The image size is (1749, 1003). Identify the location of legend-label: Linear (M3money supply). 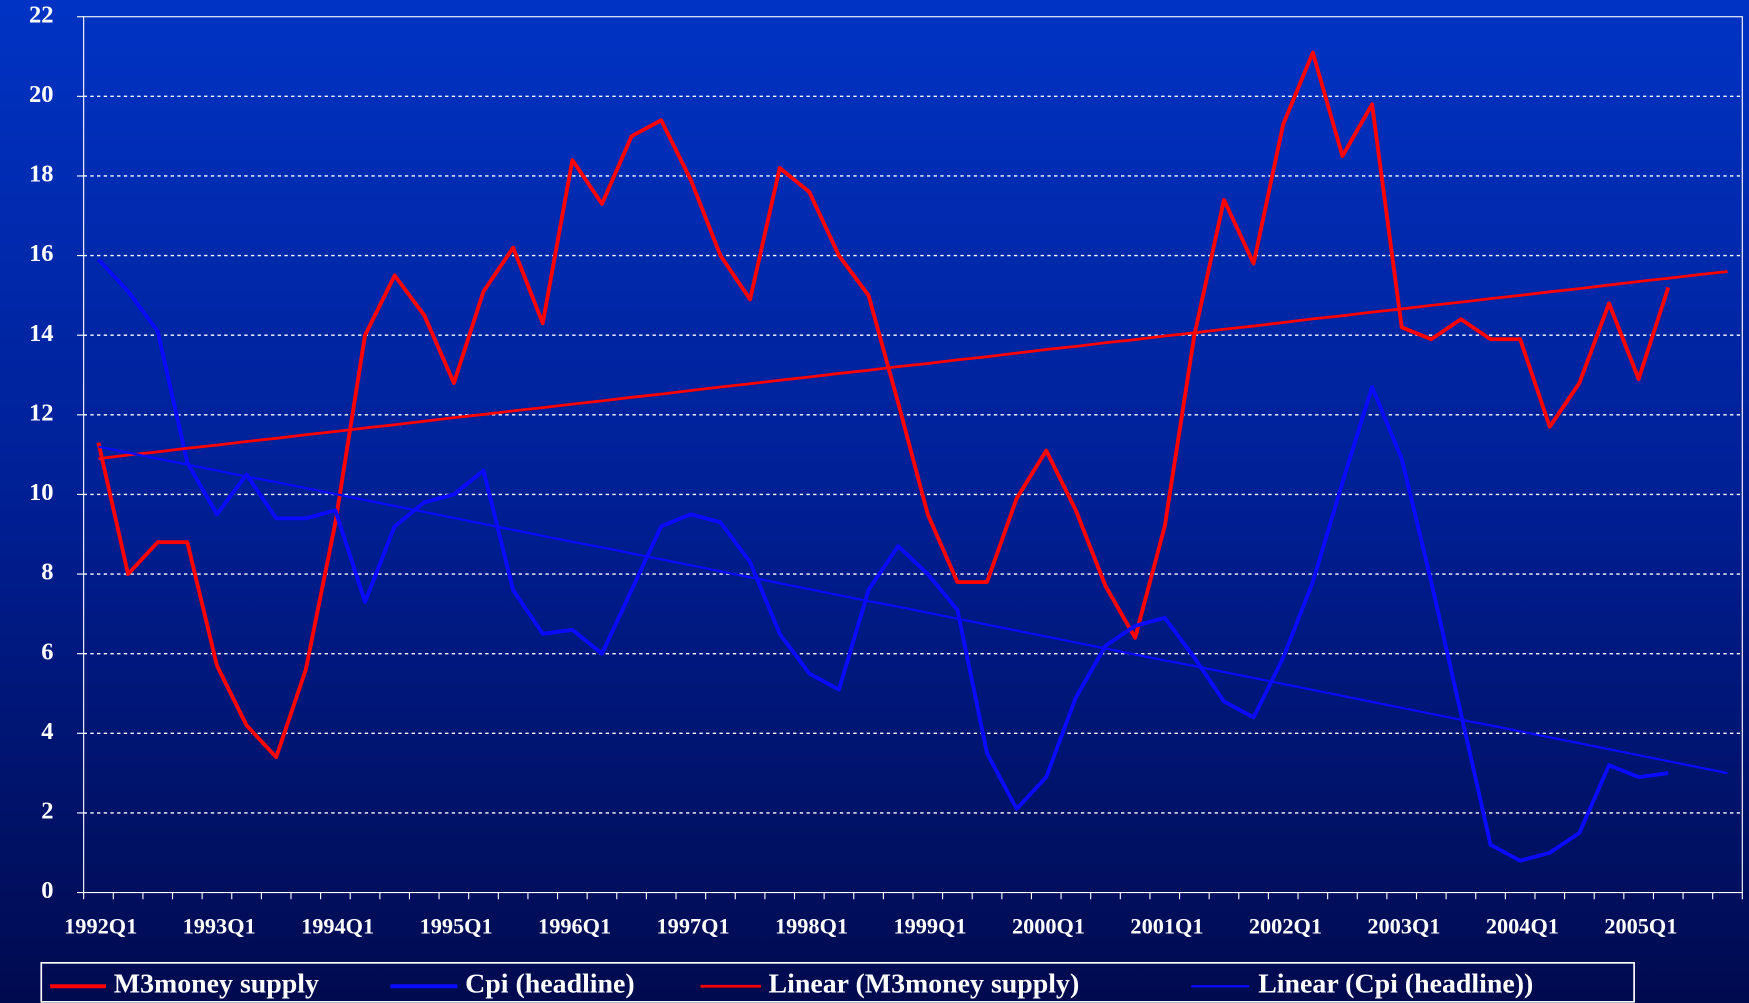
(924, 984).